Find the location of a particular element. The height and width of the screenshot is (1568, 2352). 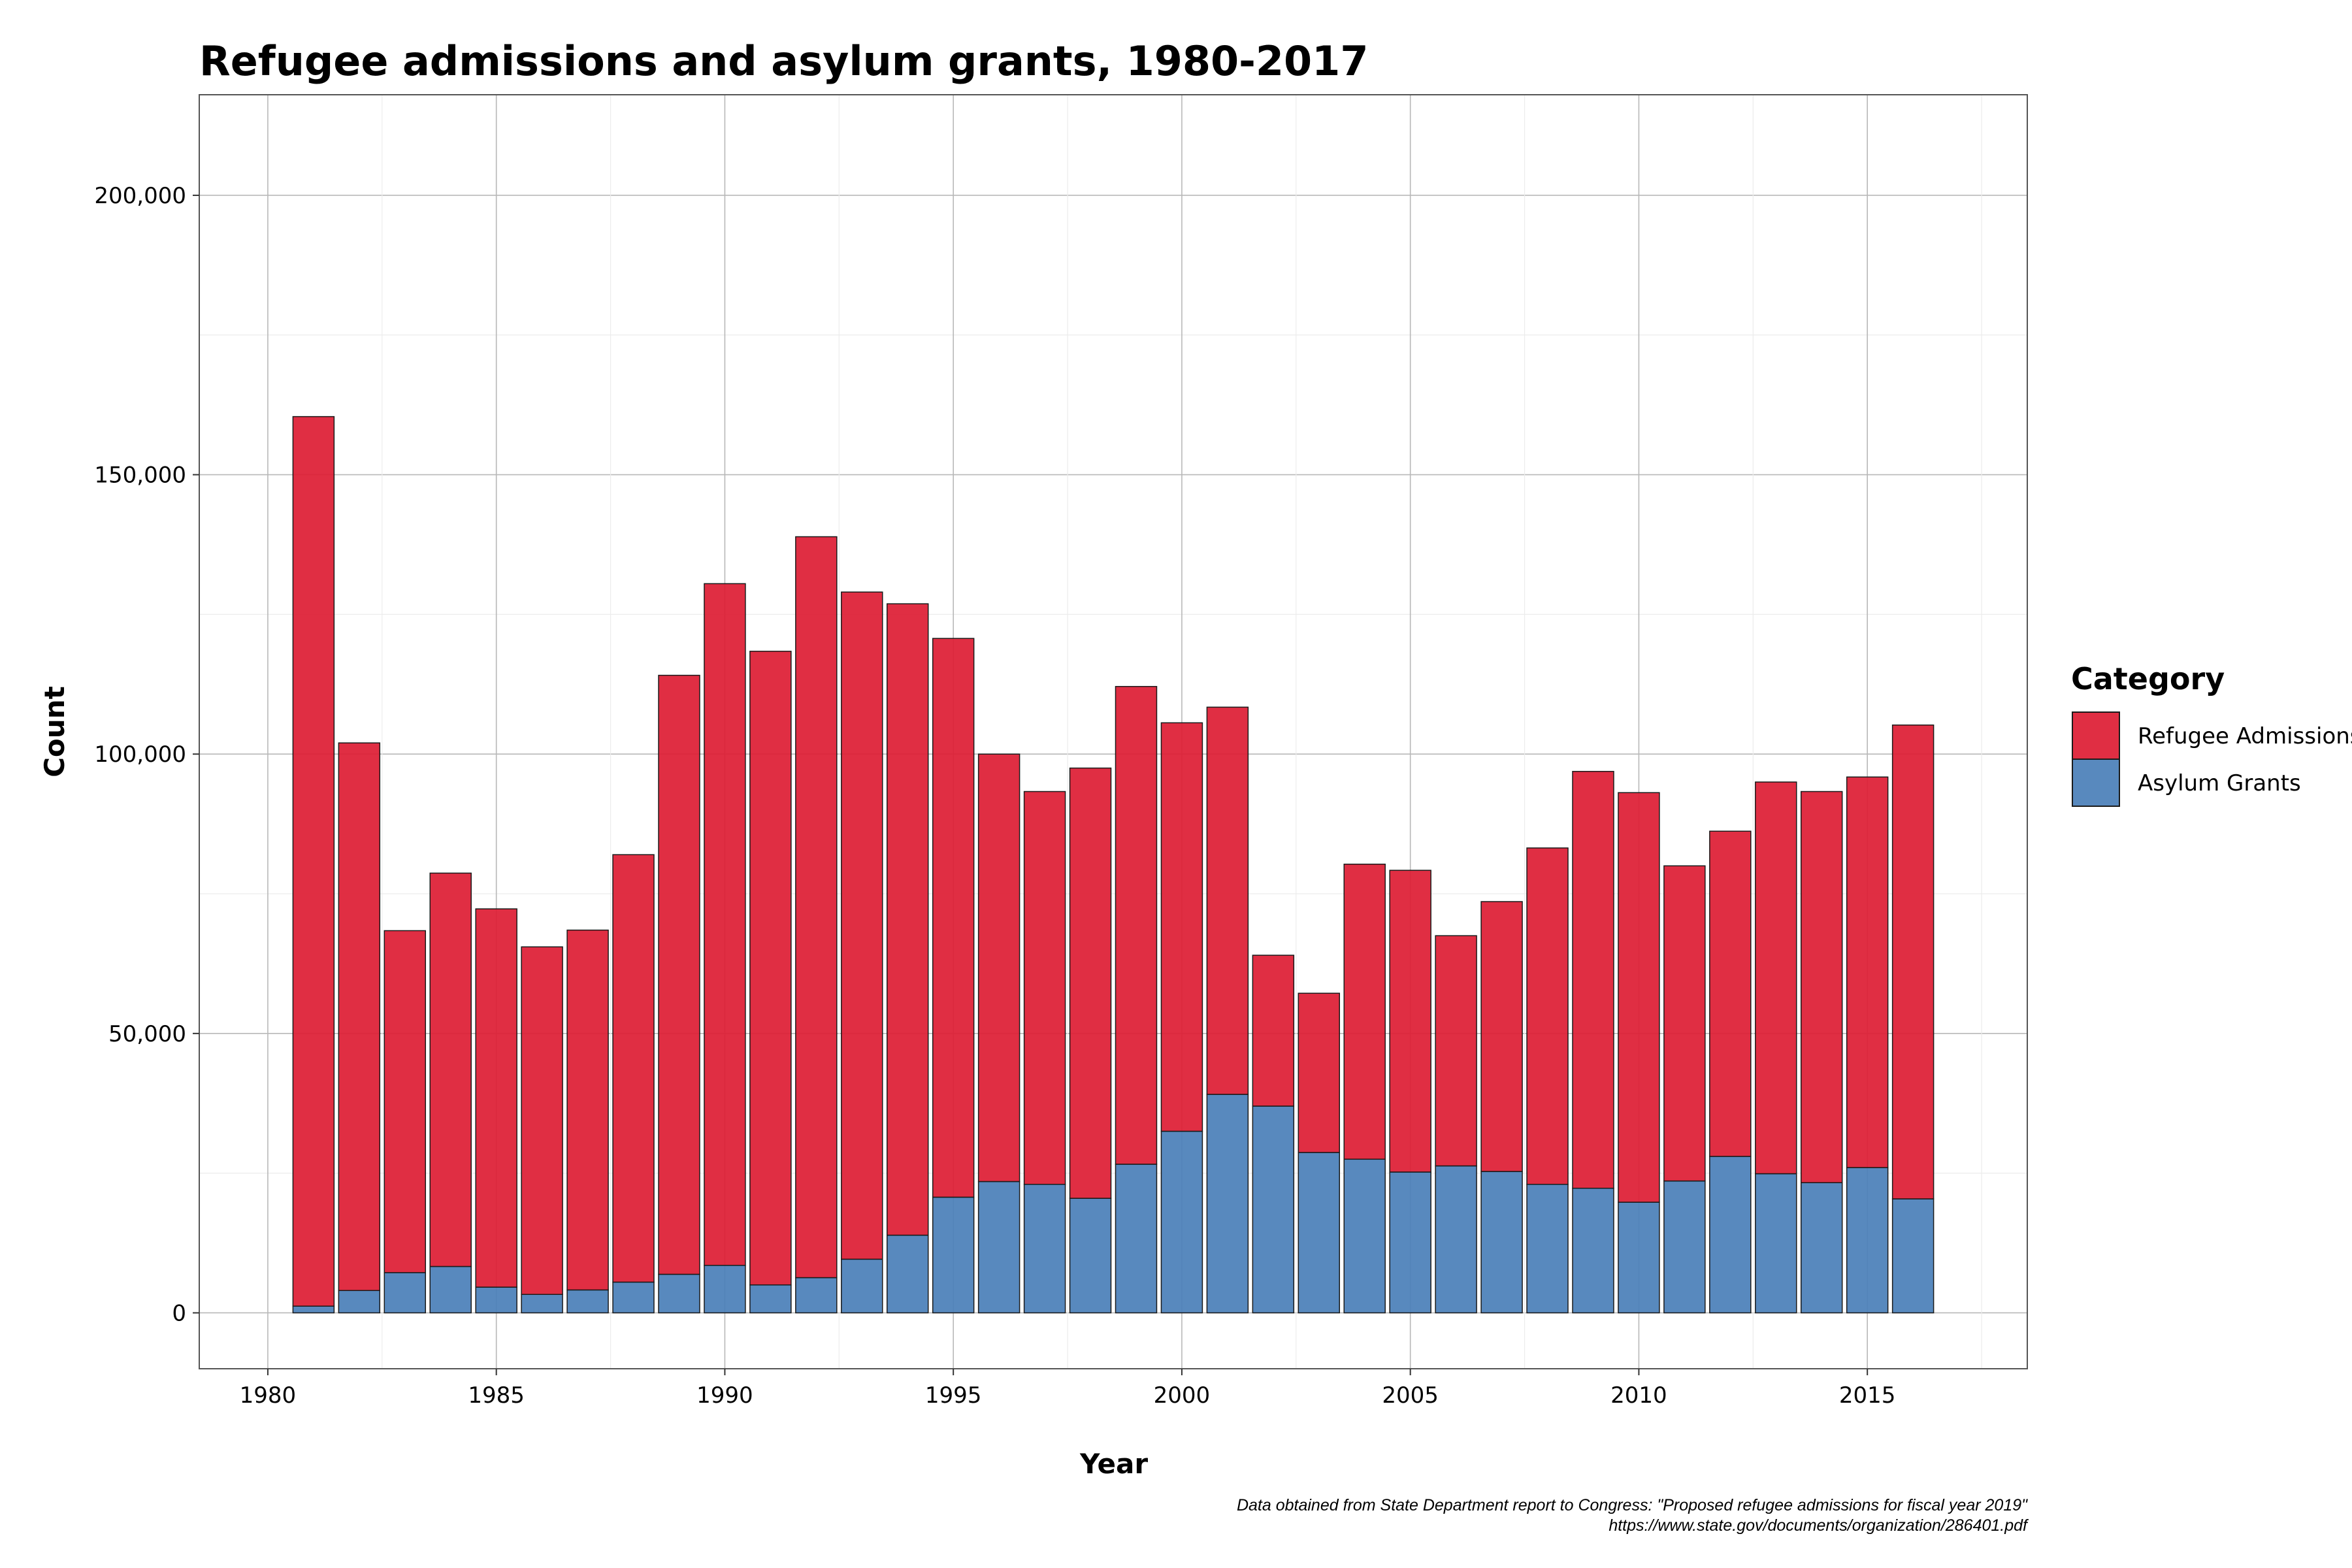

bar-refugee-admissions-2014 is located at coordinates (1821, 987).